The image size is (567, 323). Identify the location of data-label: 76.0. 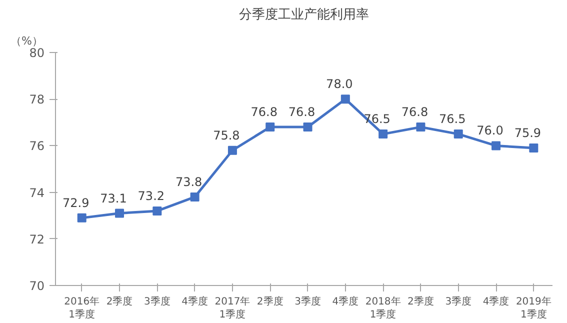
(490, 131).